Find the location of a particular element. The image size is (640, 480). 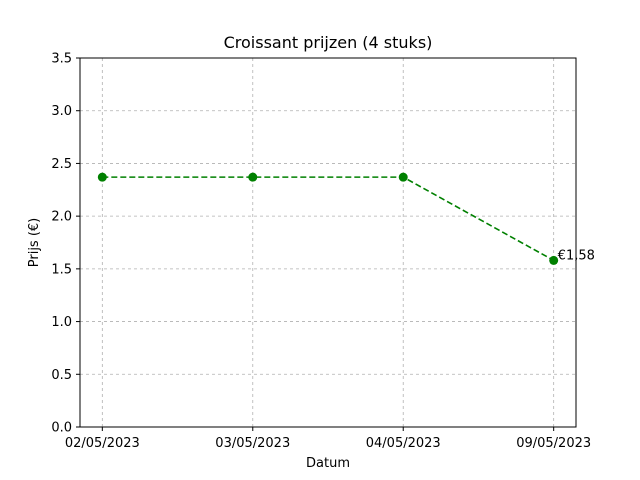

y-tick-label: 2.5 is located at coordinates (61, 164).